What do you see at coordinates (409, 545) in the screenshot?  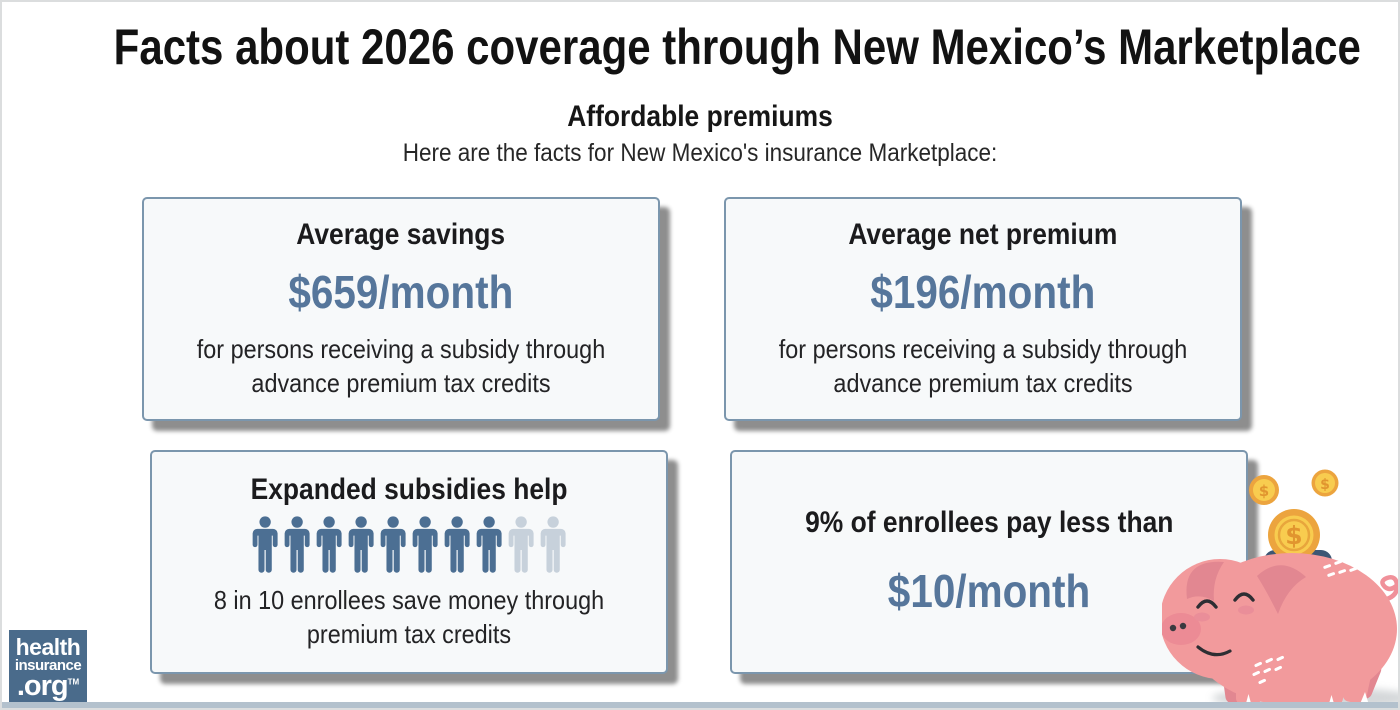 I see `people-pictograph` at bounding box center [409, 545].